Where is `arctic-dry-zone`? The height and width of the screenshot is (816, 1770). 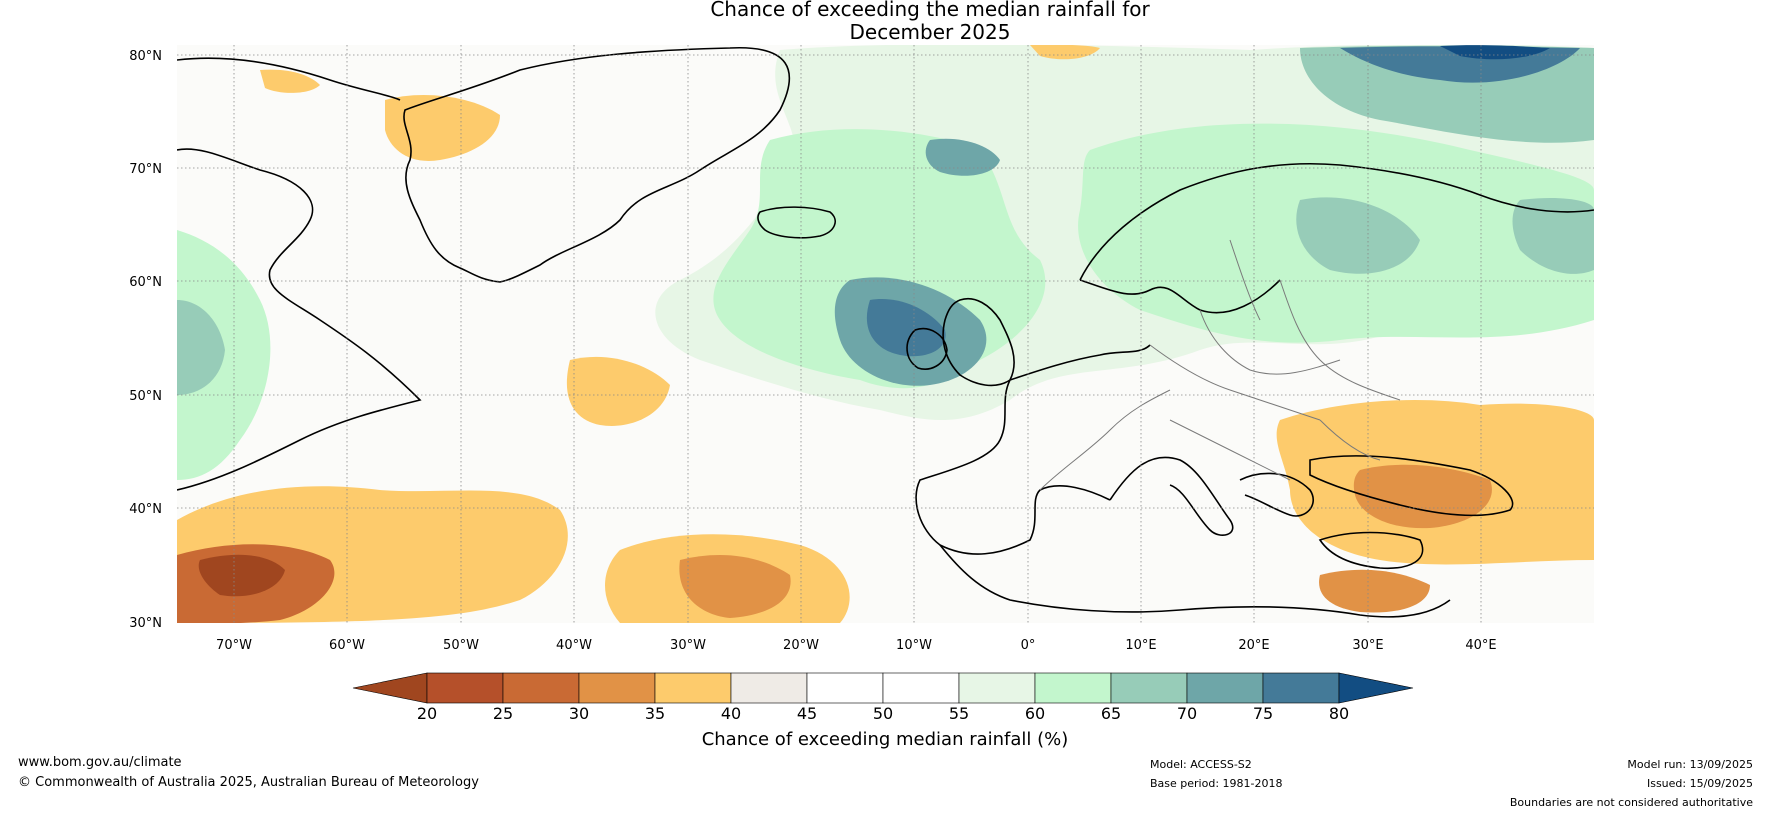
arctic-dry-zone is located at coordinates (1065, 52).